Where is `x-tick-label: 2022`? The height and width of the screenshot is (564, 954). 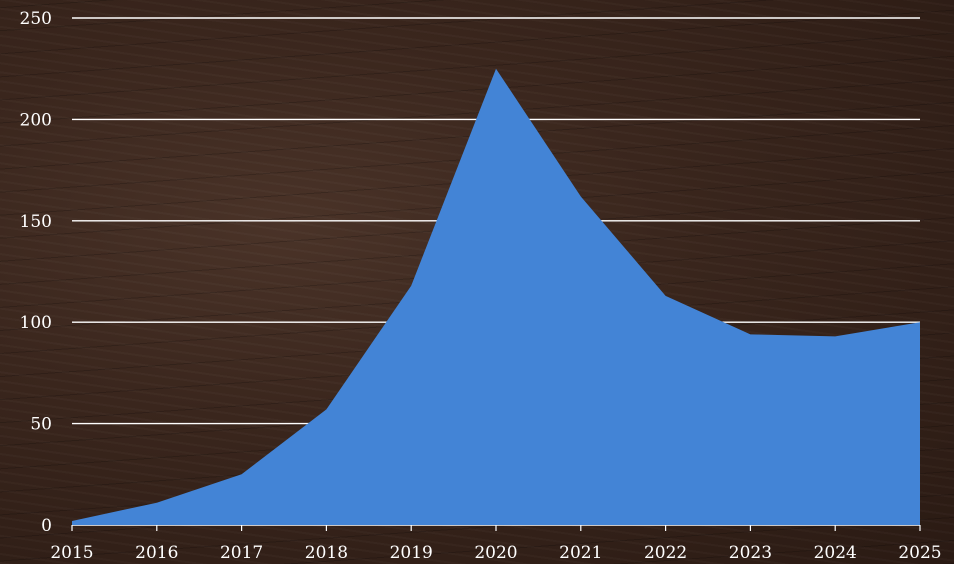 x-tick-label: 2022 is located at coordinates (665, 553).